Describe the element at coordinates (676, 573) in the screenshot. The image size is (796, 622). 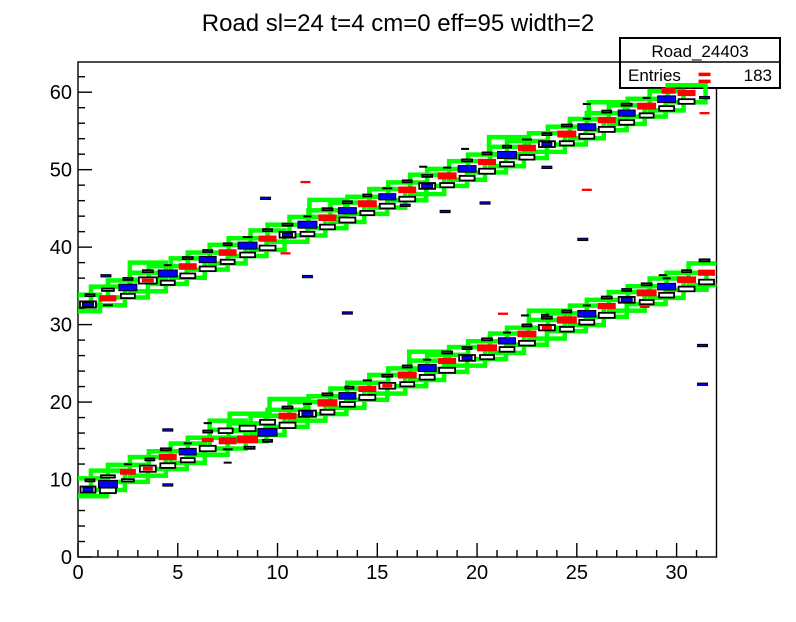
I see `x-tick-label: 30` at that location.